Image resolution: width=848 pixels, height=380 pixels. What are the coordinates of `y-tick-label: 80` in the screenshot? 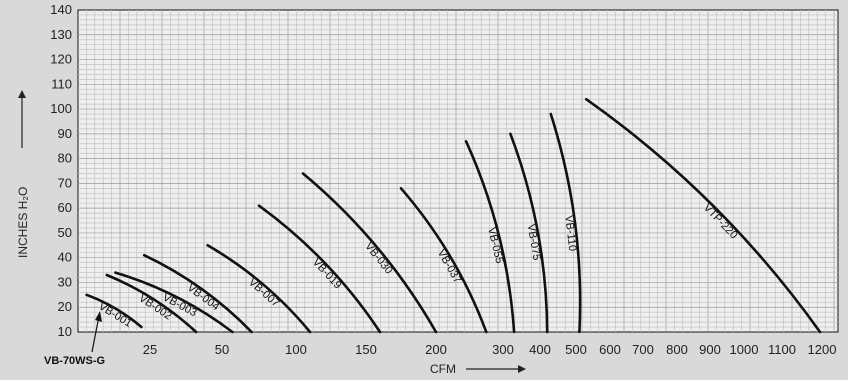 It's located at (65, 158).